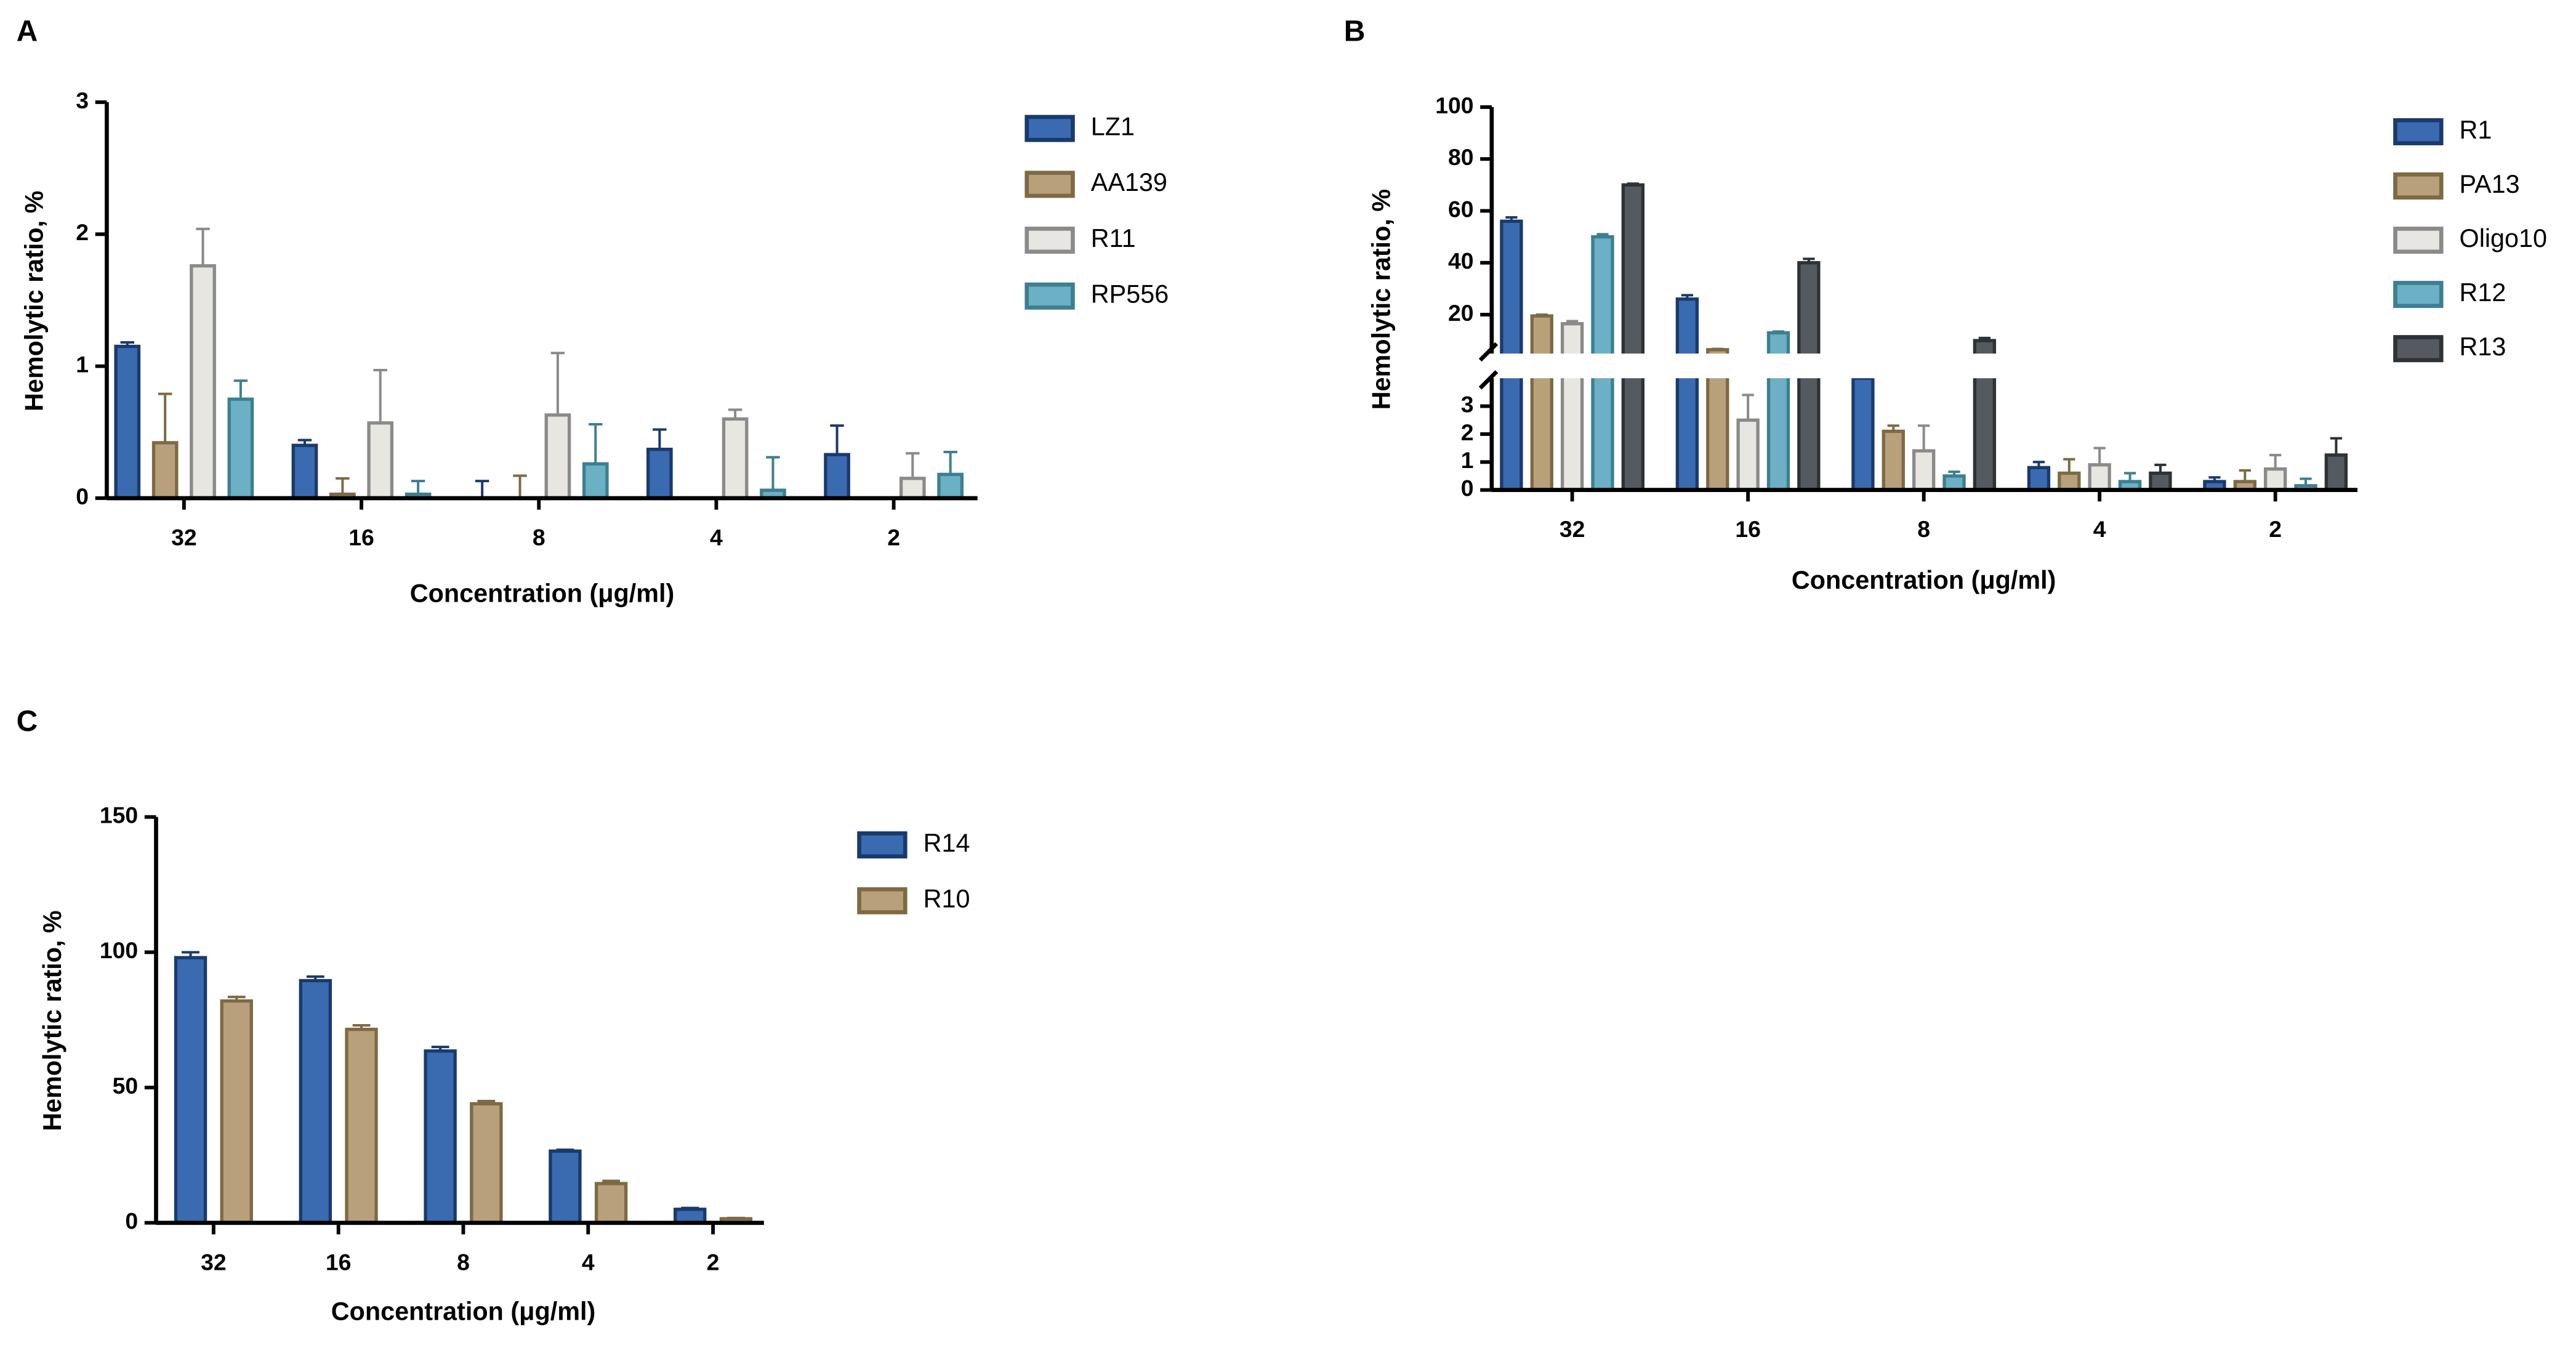 Image resolution: width=2576 pixels, height=1348 pixels. What do you see at coordinates (27, 722) in the screenshot?
I see `panel-label: C` at bounding box center [27, 722].